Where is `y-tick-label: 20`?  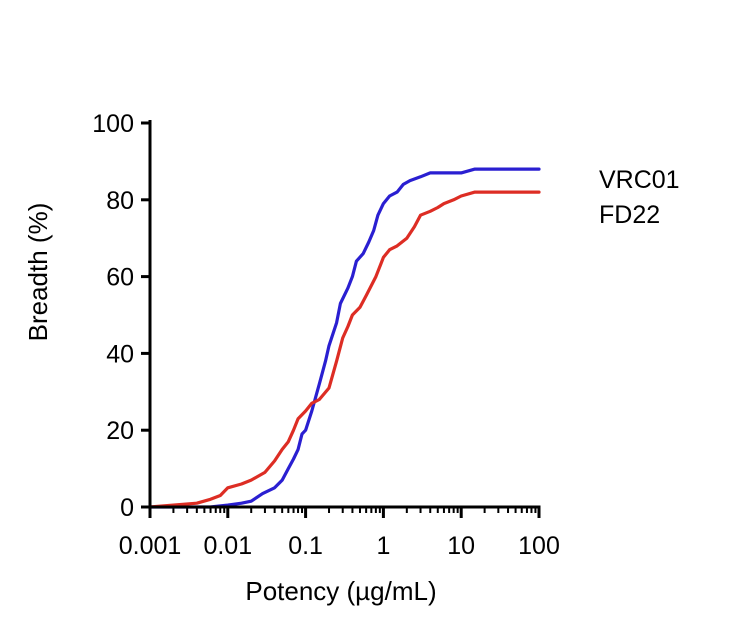
y-tick-label: 20 is located at coordinates (120, 431).